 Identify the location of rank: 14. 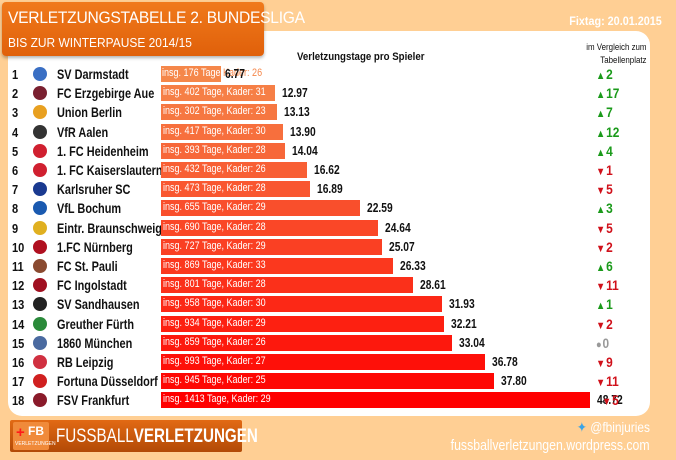
(18, 324).